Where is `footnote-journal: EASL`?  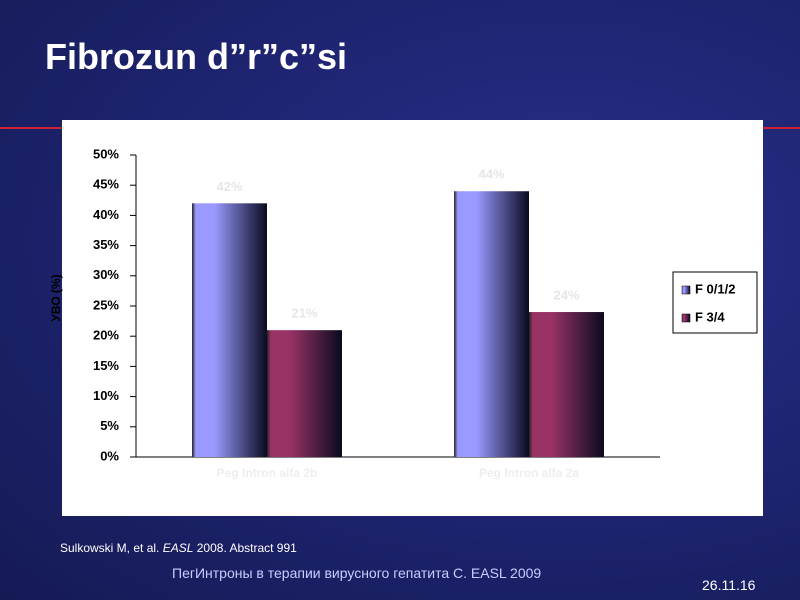
footnote-journal: EASL is located at coordinates (178, 548).